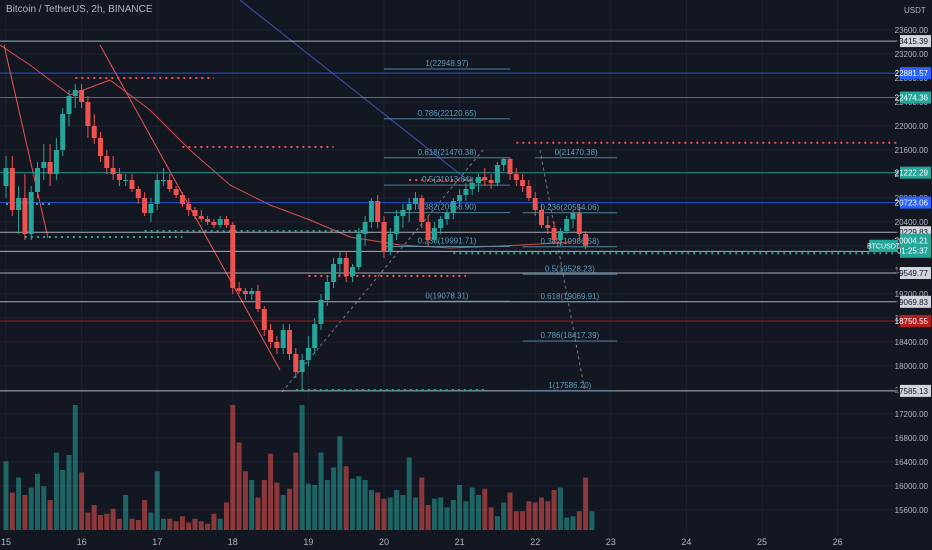 The image size is (932, 550). Describe the element at coordinates (447, 179) in the screenshot. I see `fib-label: 0.5(21013.64)` at that location.